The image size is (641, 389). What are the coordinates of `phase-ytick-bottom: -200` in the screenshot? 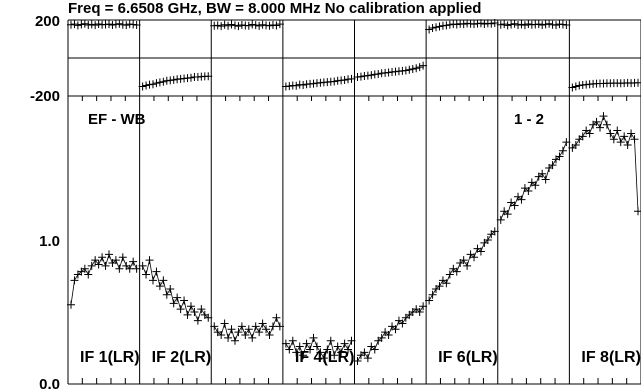 It's located at (45, 96).